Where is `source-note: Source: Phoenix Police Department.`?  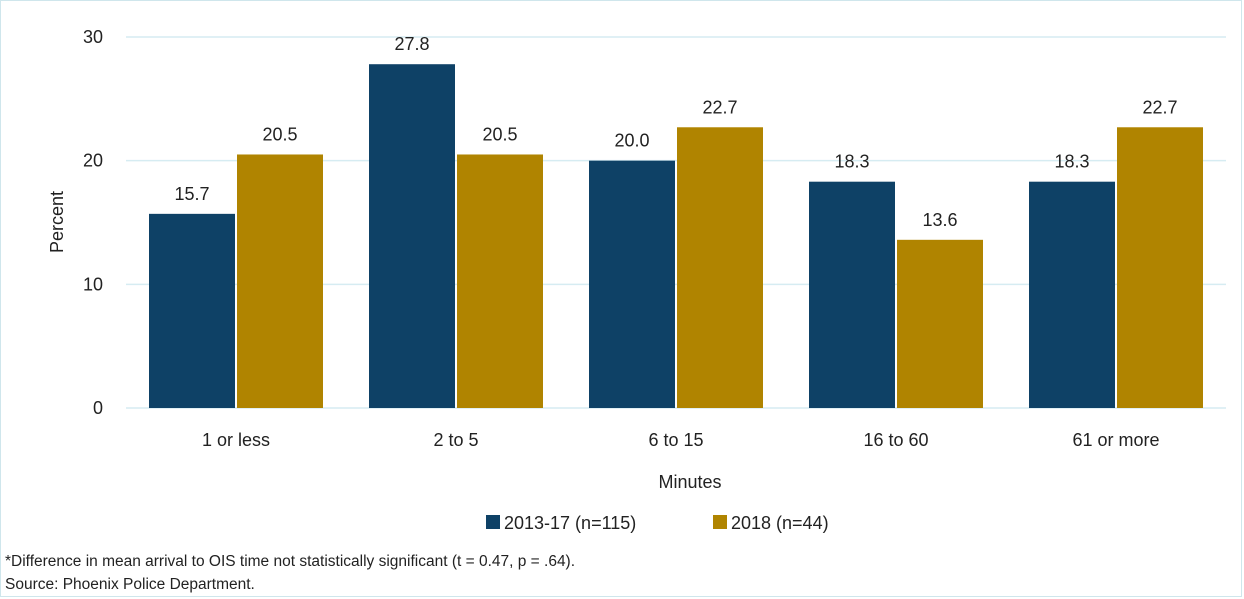
source-note: Source: Phoenix Police Department. is located at coordinates (130, 584).